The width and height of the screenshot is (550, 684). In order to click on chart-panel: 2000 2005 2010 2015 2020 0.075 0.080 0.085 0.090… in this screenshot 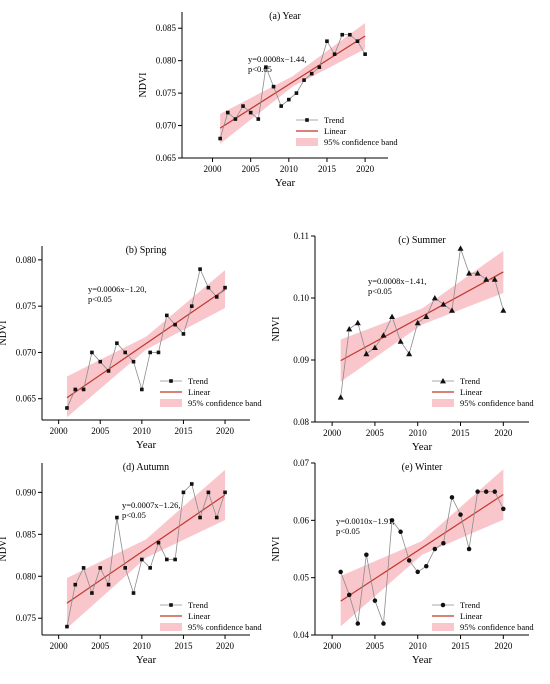, I will do `click(131, 564)`.